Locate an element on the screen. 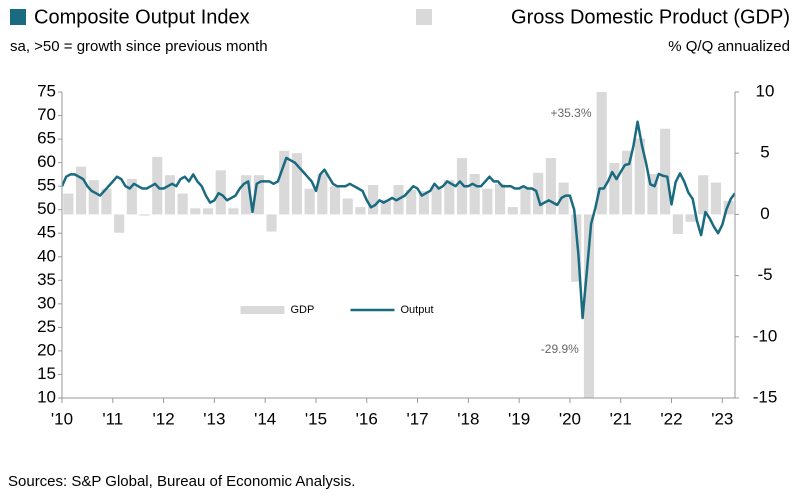 Image resolution: width=800 pixels, height=504 pixels. y-tick-label: 65 is located at coordinates (46, 138).